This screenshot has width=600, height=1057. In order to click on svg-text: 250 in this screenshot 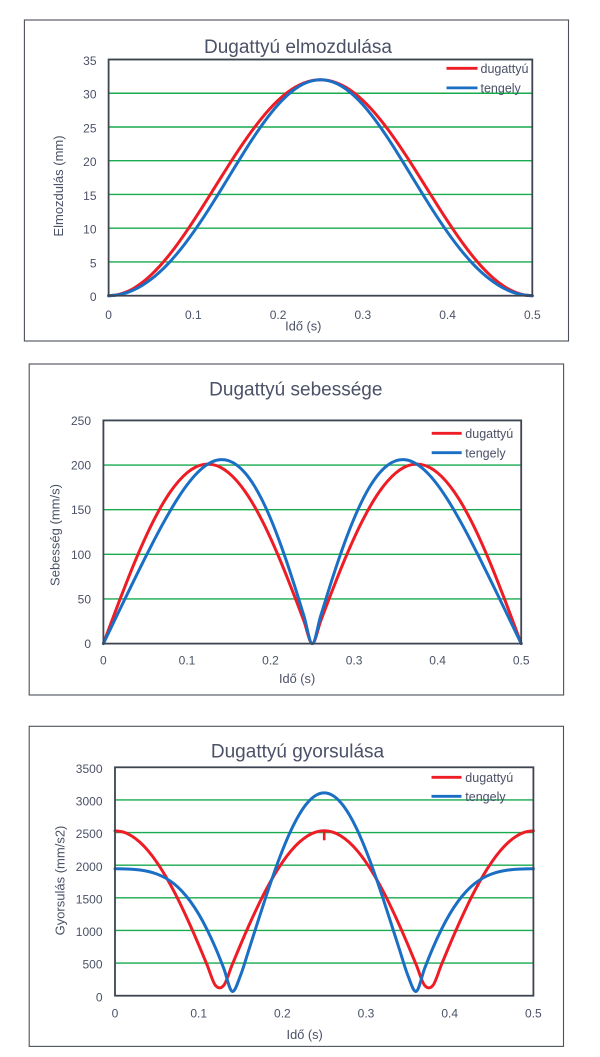, I will do `click(81, 421)`.